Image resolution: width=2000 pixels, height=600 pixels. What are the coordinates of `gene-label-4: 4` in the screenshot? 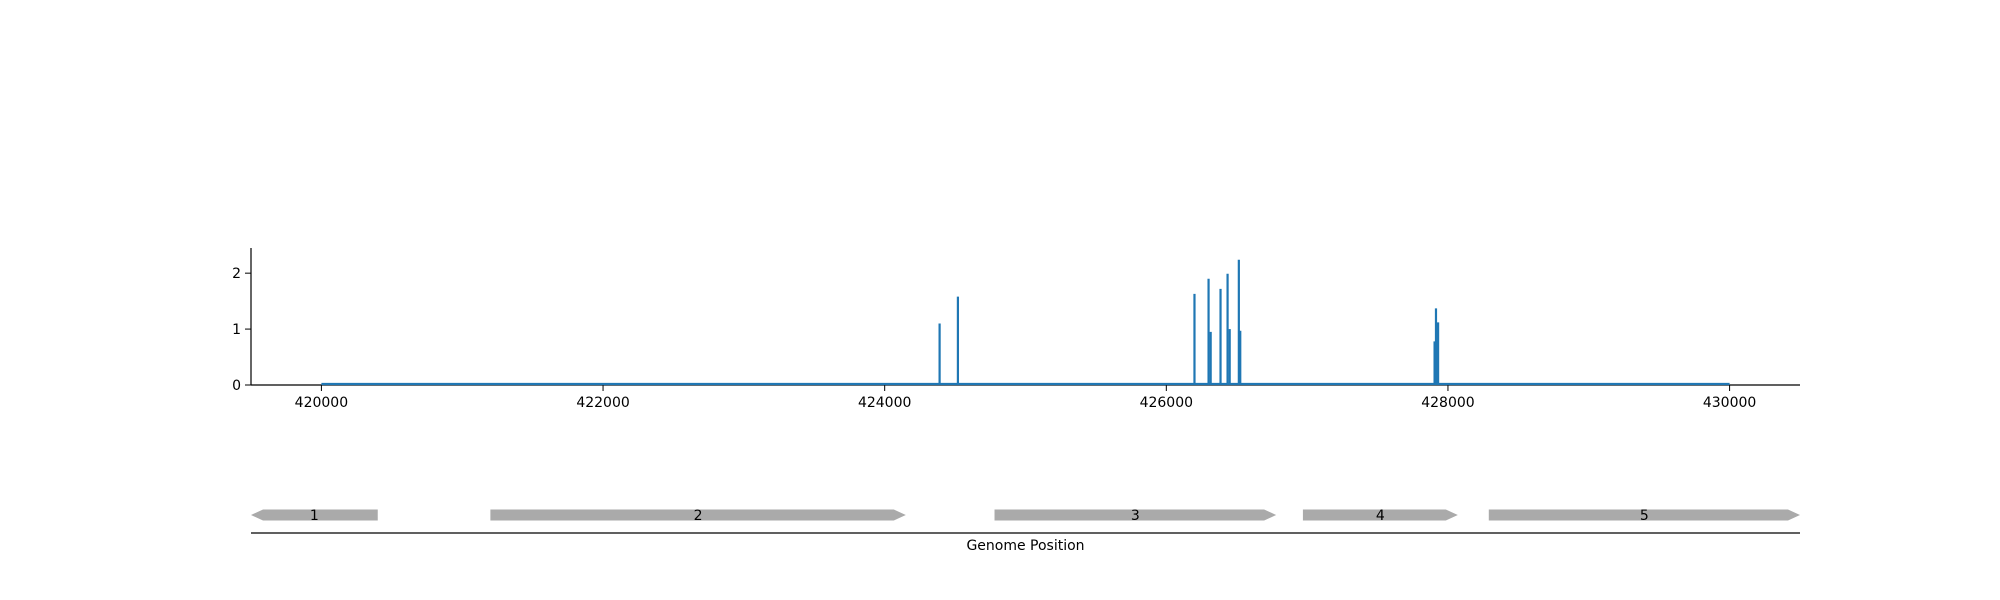 It's located at (1380, 516).